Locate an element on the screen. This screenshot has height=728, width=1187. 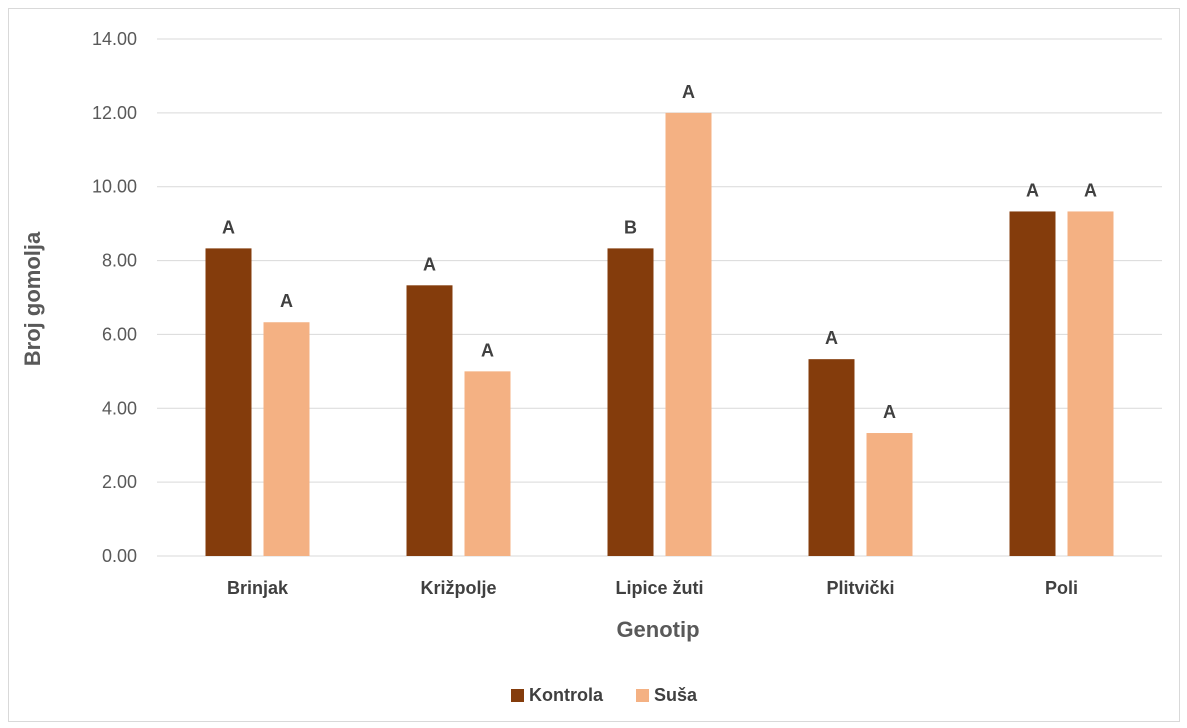
category-label: Plitvički is located at coordinates (860, 588).